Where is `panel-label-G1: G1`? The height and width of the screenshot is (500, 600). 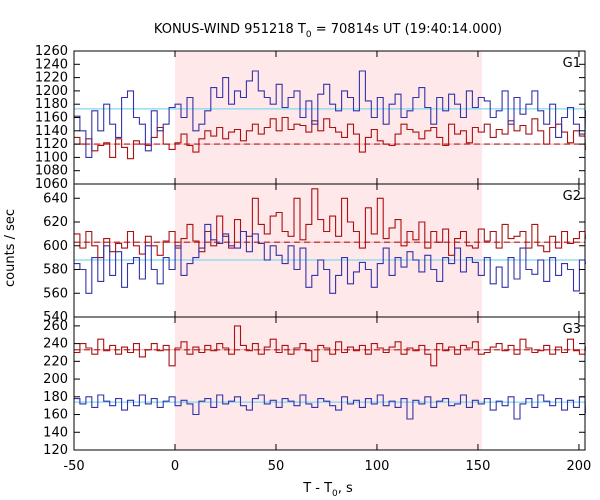 panel-label-G1: G1 is located at coordinates (572, 63).